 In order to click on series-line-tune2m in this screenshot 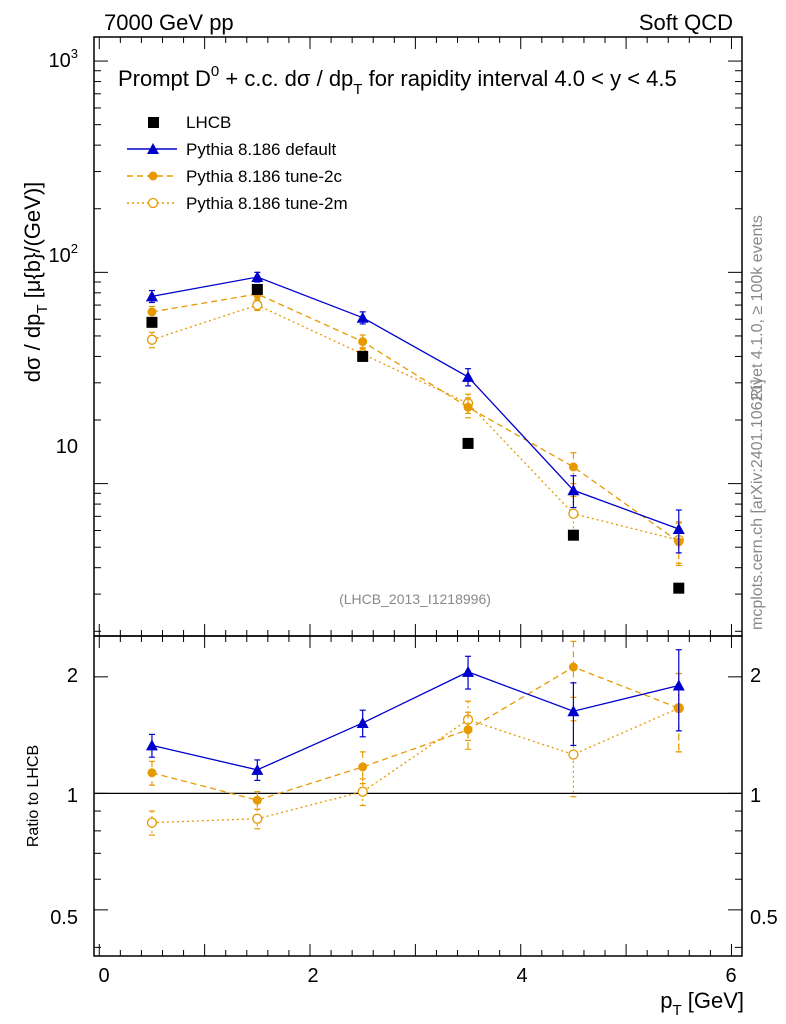, I will do `click(415, 765)`.